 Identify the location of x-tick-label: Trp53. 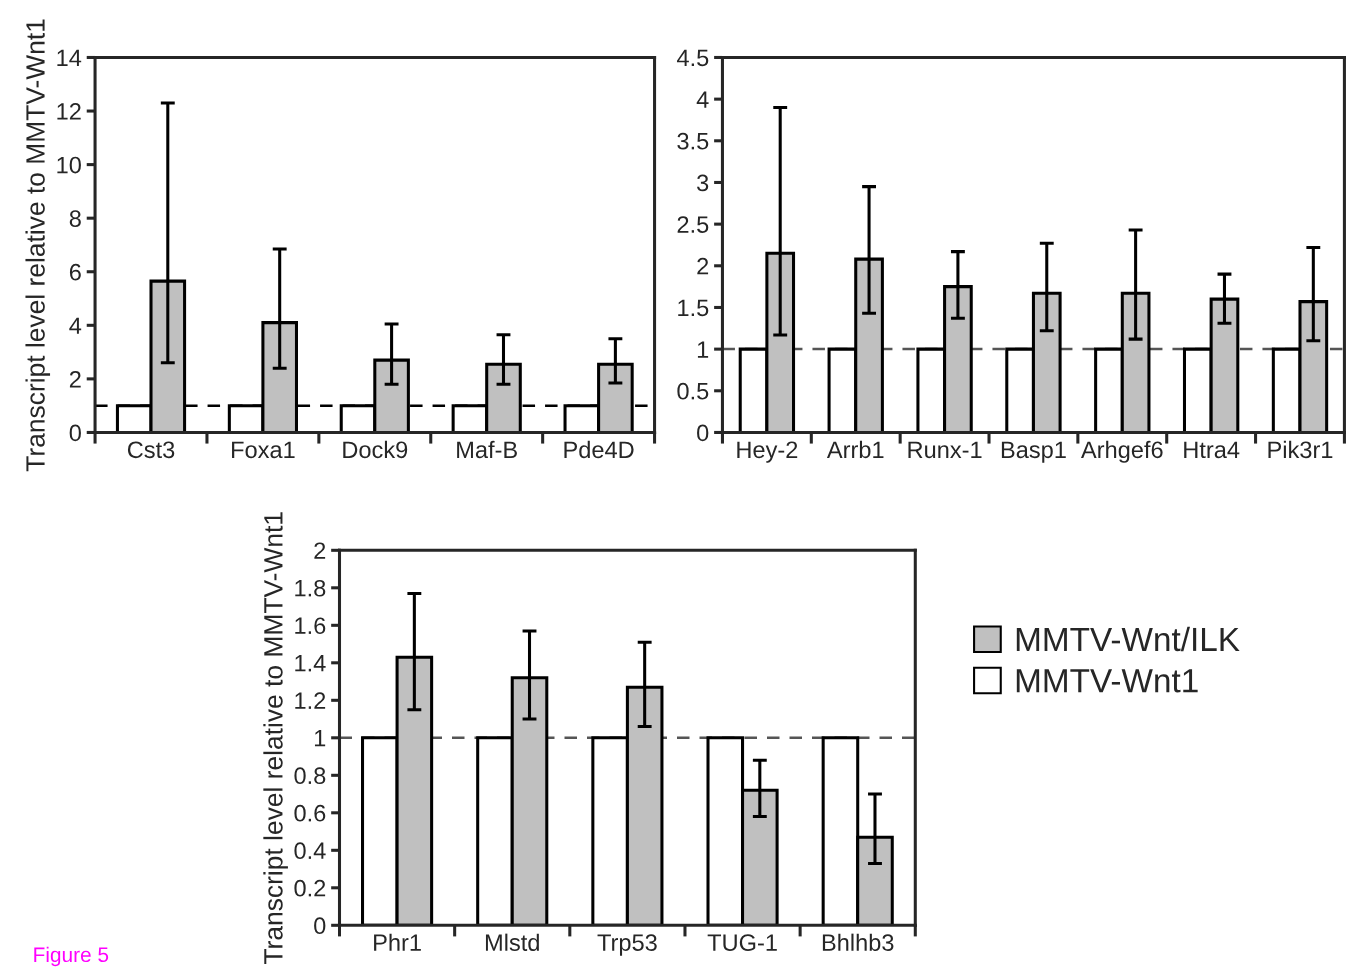
(627, 945).